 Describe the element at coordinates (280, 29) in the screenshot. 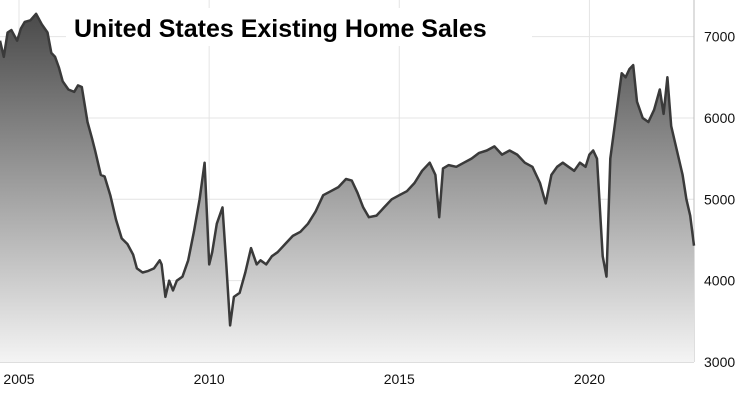

I see `chart-title: United States Existing Home Sales` at that location.